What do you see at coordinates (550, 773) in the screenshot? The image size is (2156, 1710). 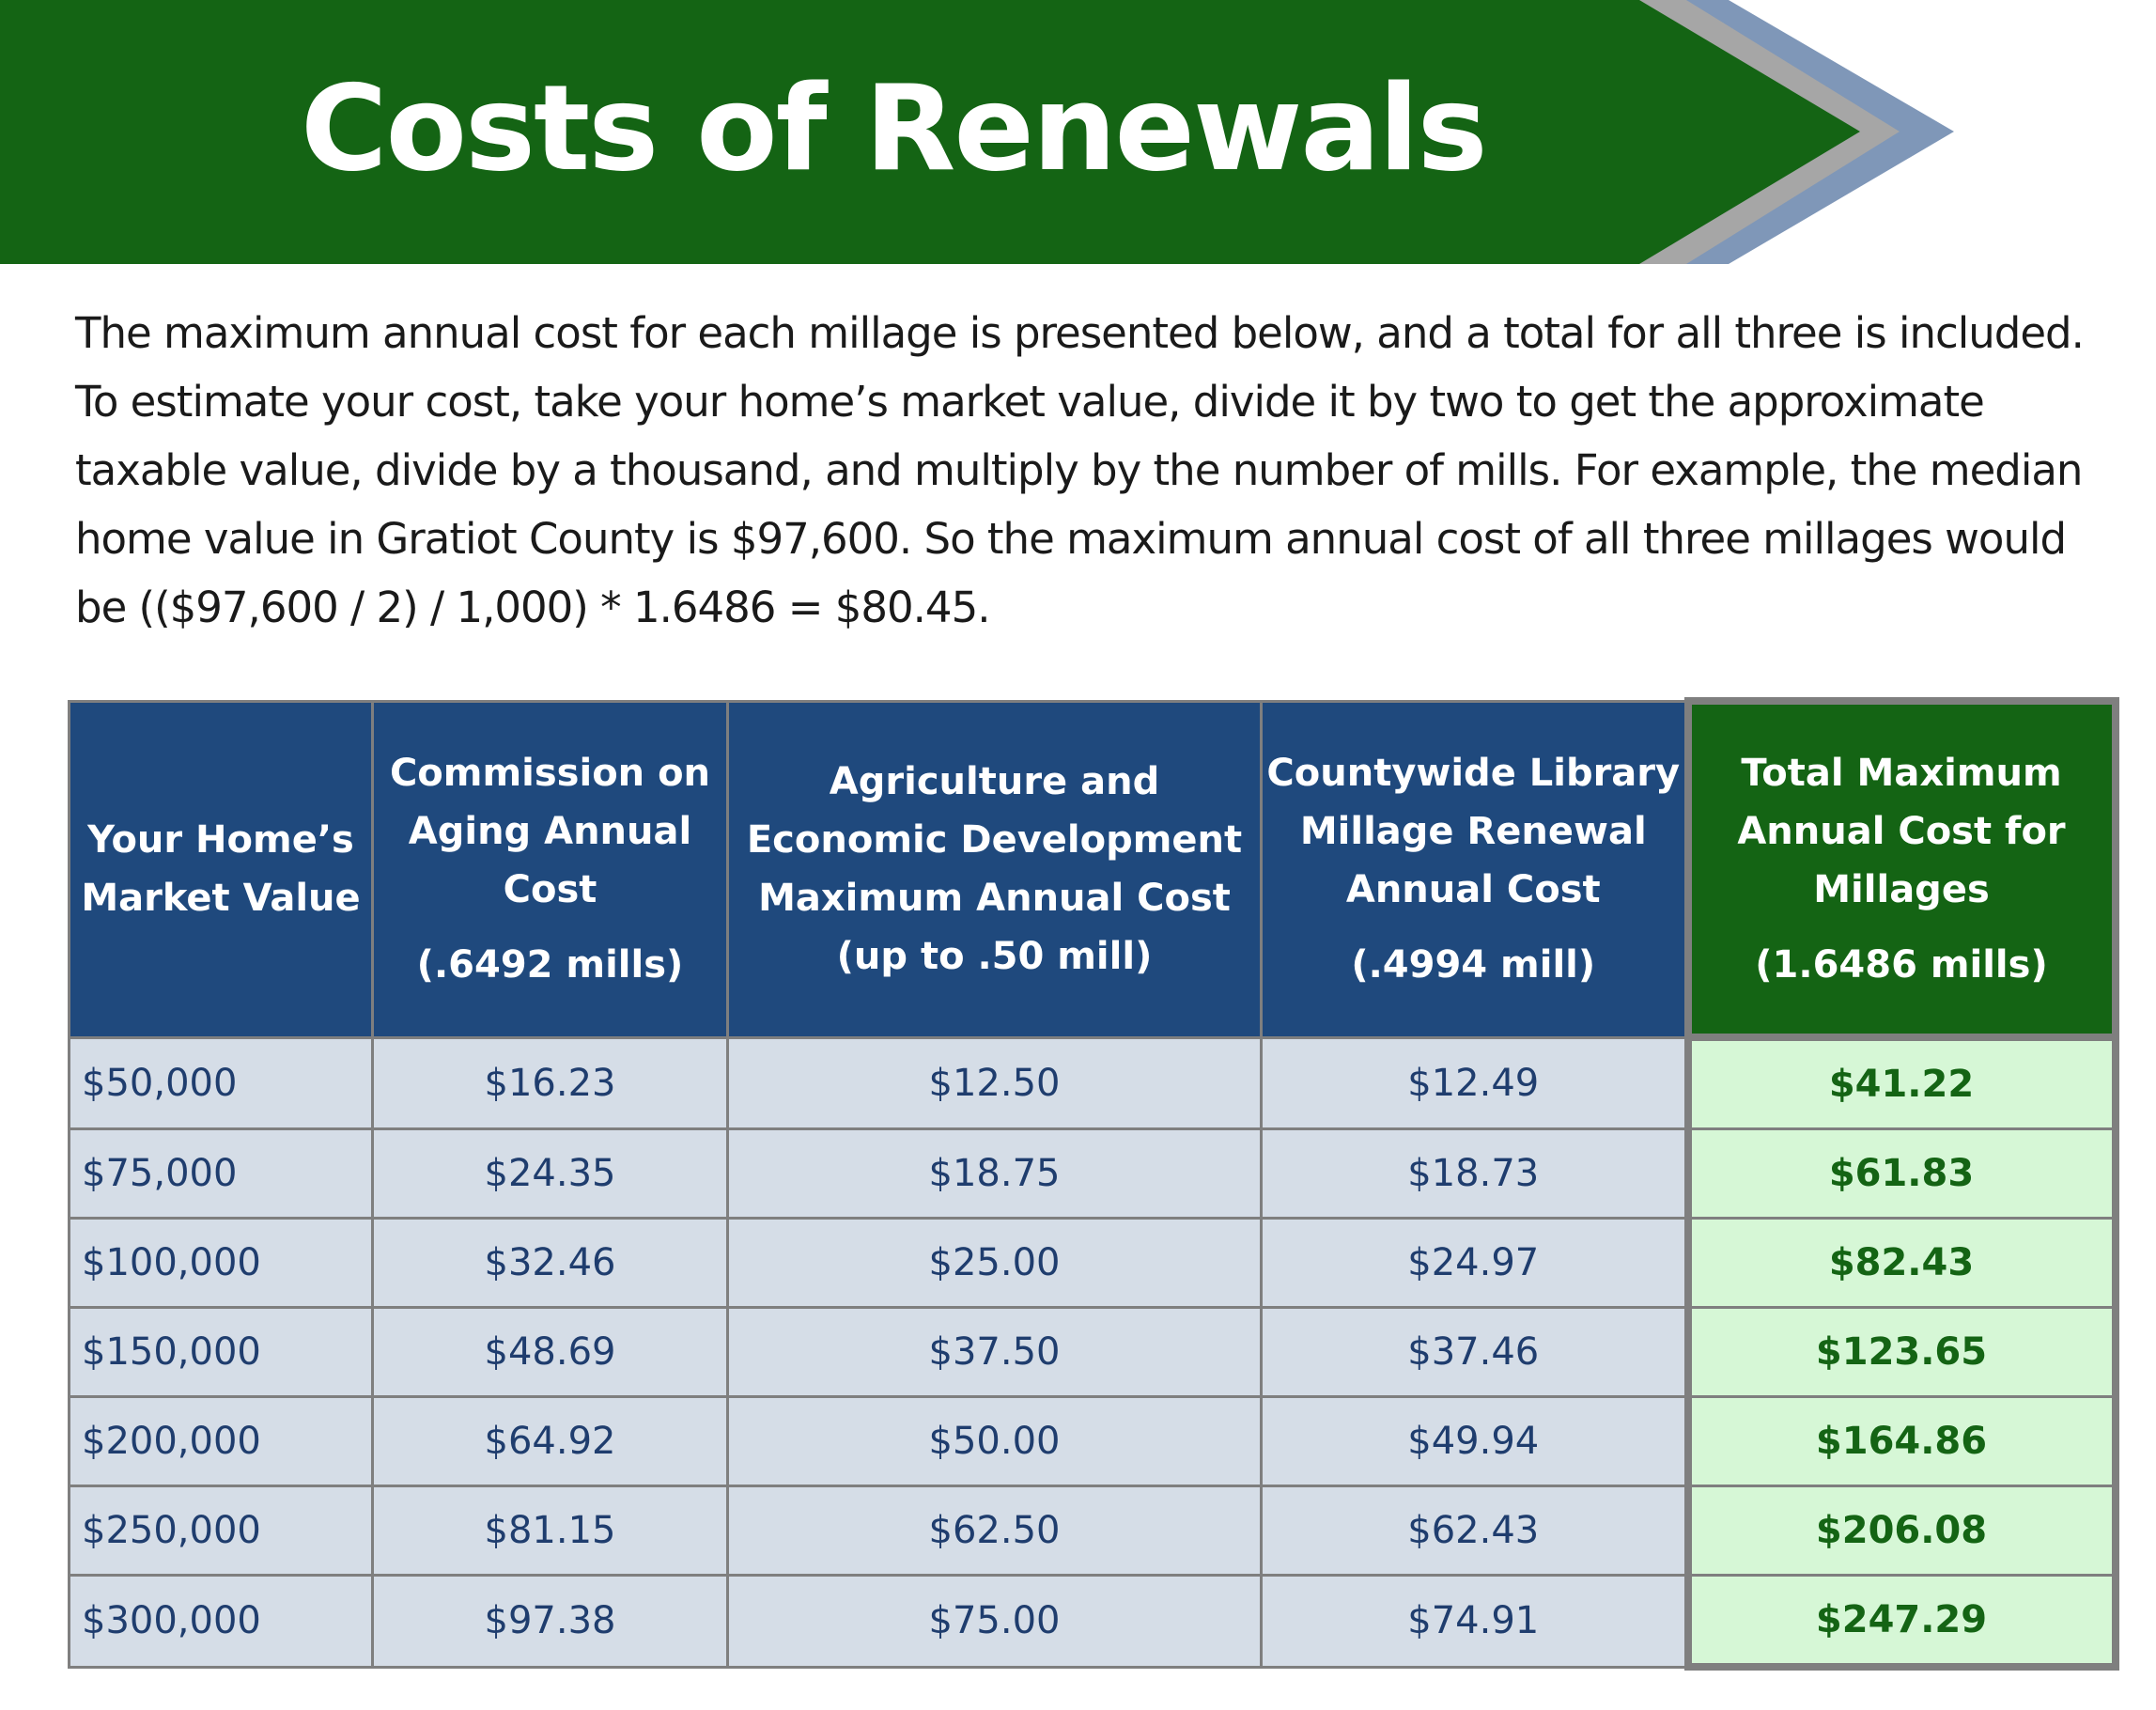 I see `header-line: Commission on` at bounding box center [550, 773].